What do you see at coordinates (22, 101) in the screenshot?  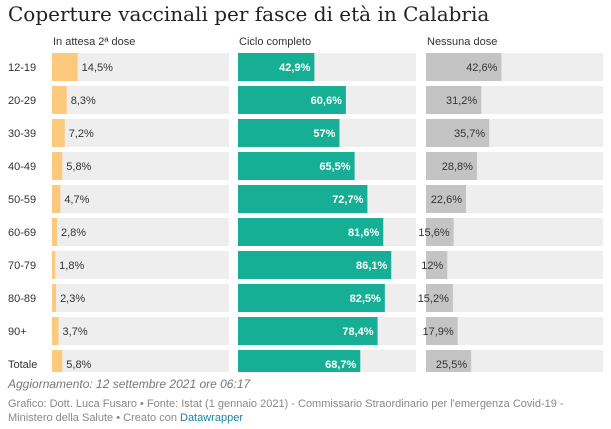 I see `category-label: 20-29` at bounding box center [22, 101].